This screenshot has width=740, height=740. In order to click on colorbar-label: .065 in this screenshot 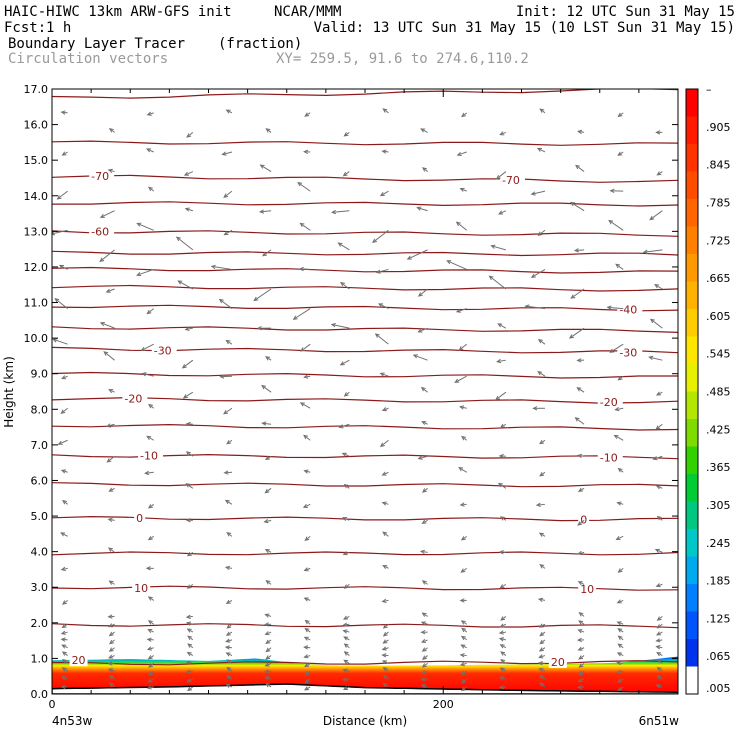, I will do `click(718, 656)`.